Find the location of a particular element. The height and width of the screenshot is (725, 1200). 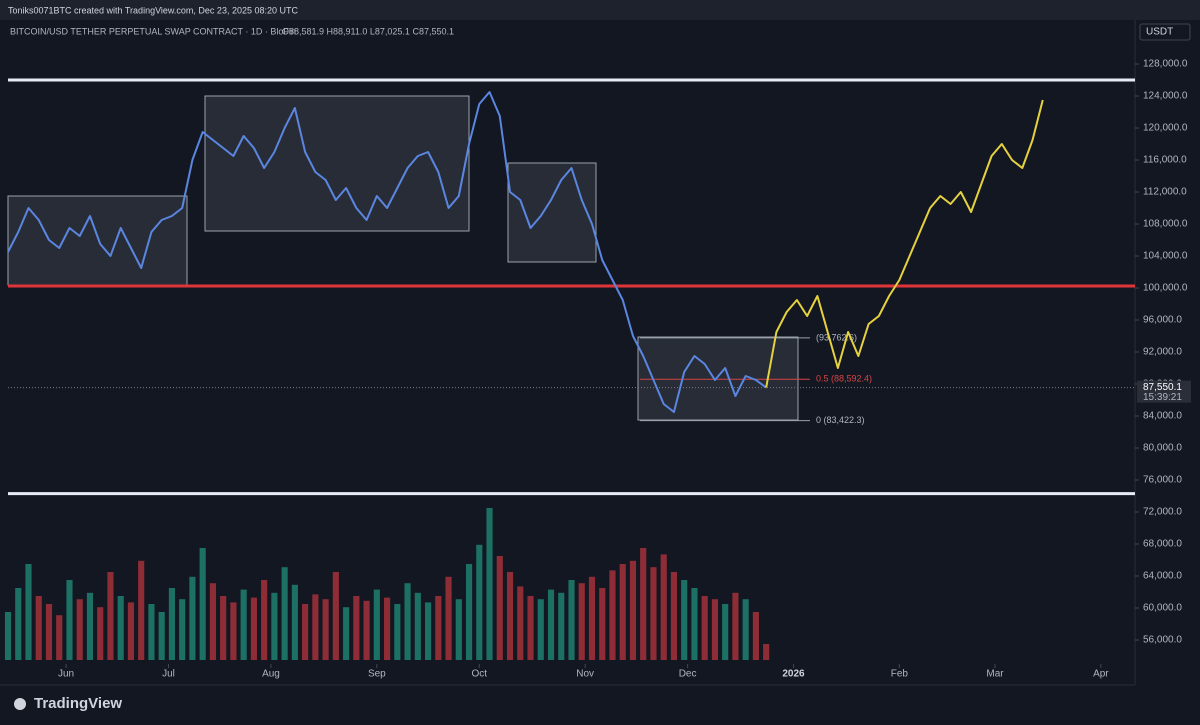

countdown: 15:39:21 is located at coordinates (1162, 397).